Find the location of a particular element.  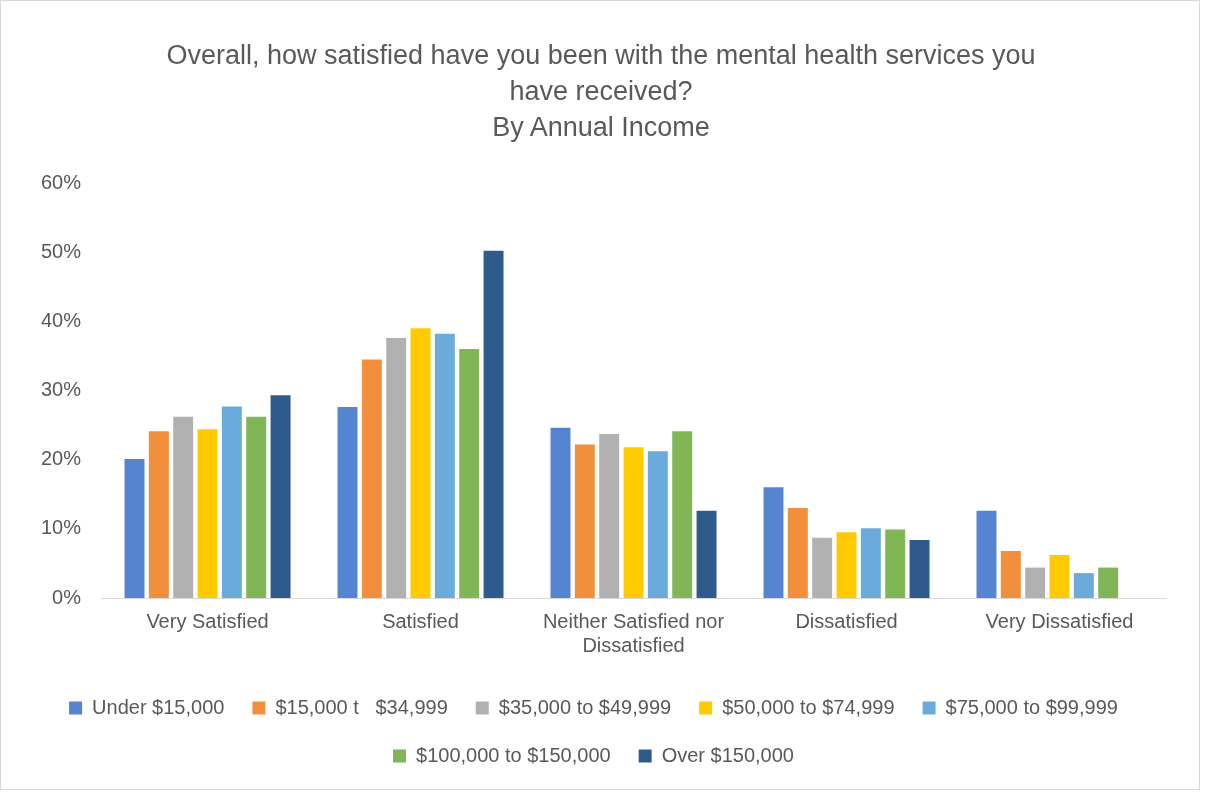

legend-label: Under $15,000 is located at coordinates (158, 706).